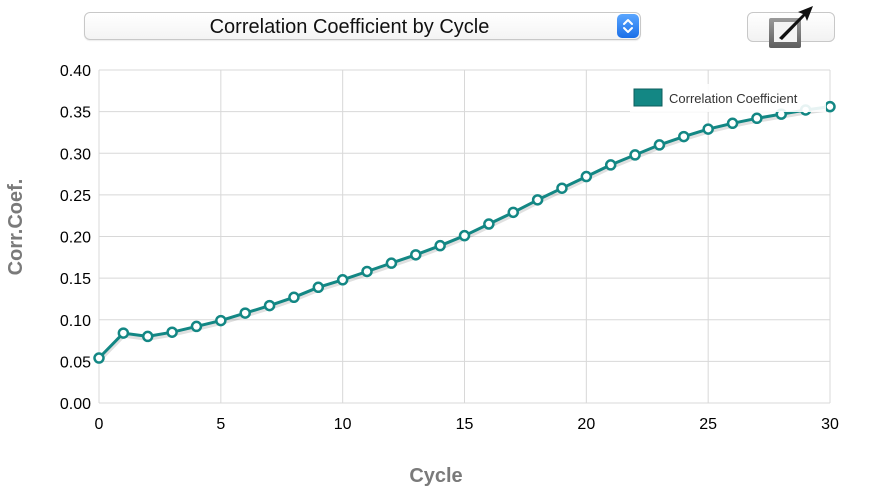 This screenshot has height=492, width=873. What do you see at coordinates (75, 196) in the screenshot?
I see `y-tick-label: 0.25` at bounding box center [75, 196].